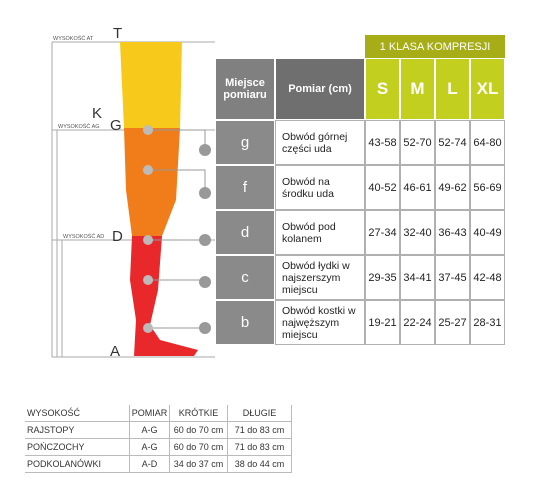 This screenshot has width=547, height=490. Describe the element at coordinates (117, 33) in the screenshot. I see `letter: T` at that location.